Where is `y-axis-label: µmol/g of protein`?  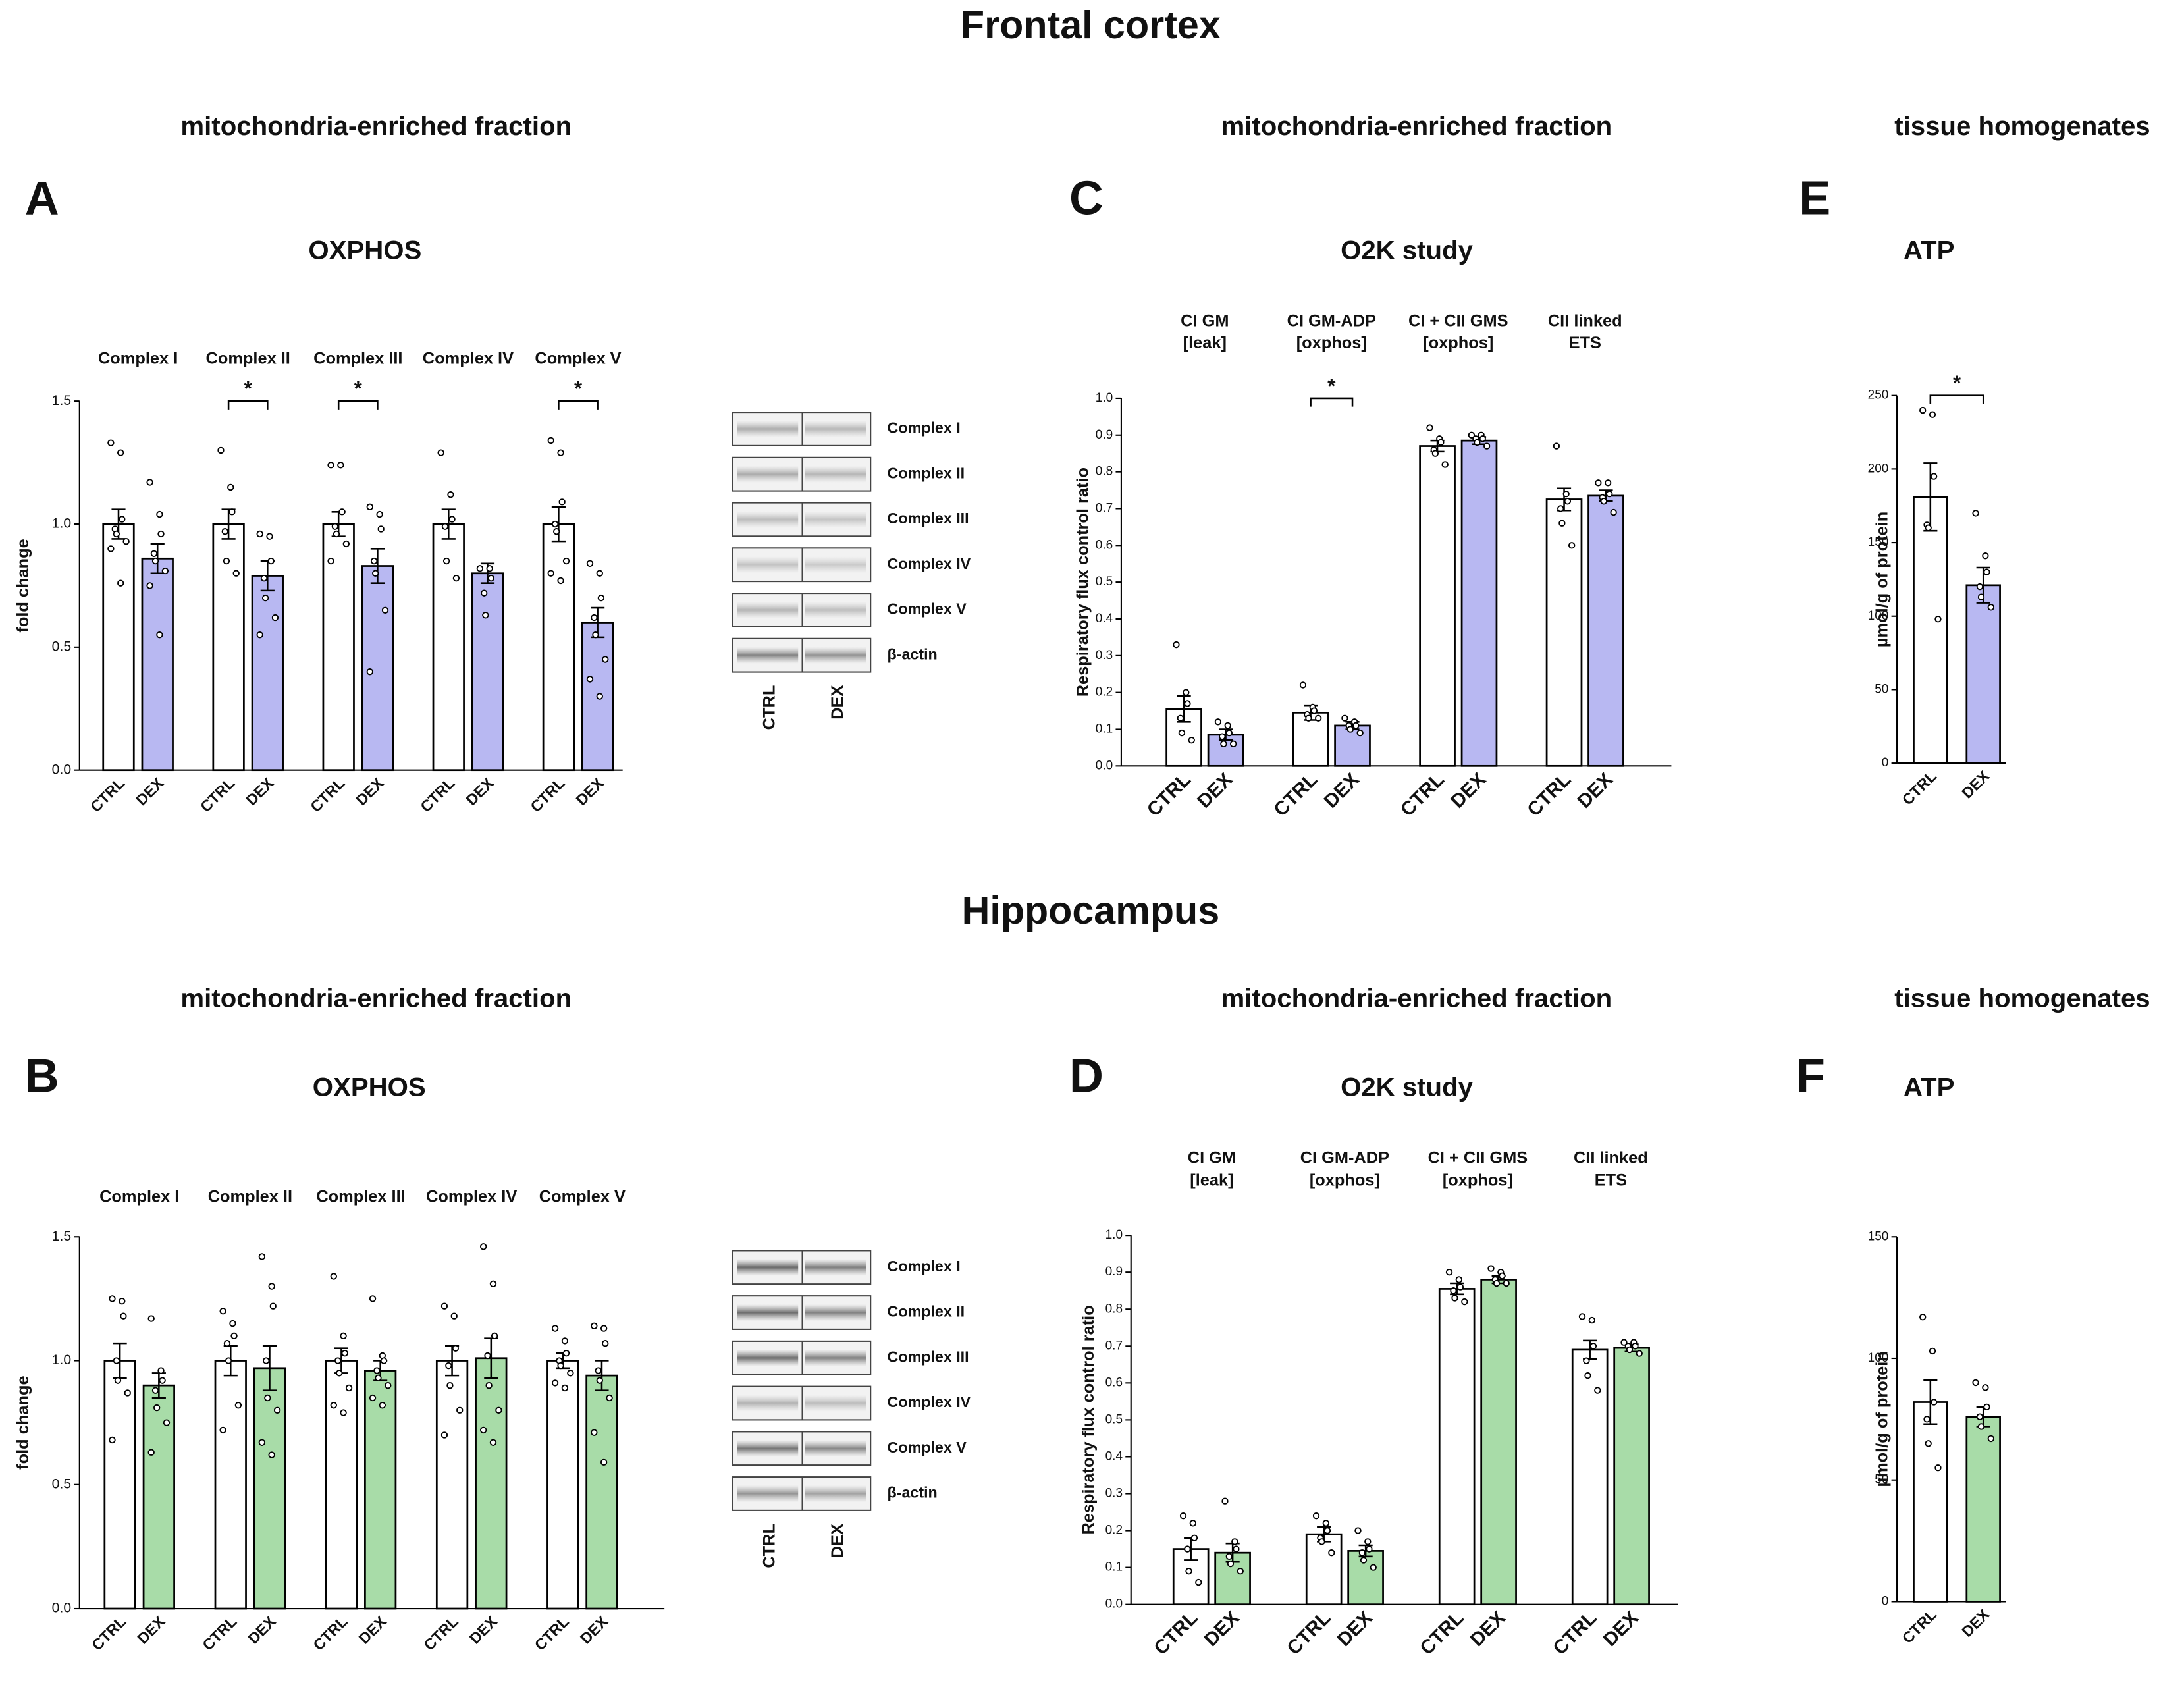 y-axis-label: µmol/g of protein is located at coordinates (1883, 579).